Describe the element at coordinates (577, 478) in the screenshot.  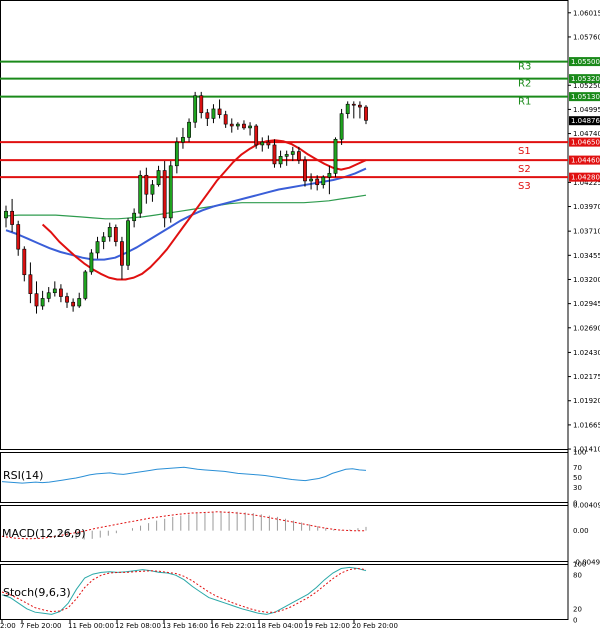
I see `rsi-tick-label: 50` at that location.